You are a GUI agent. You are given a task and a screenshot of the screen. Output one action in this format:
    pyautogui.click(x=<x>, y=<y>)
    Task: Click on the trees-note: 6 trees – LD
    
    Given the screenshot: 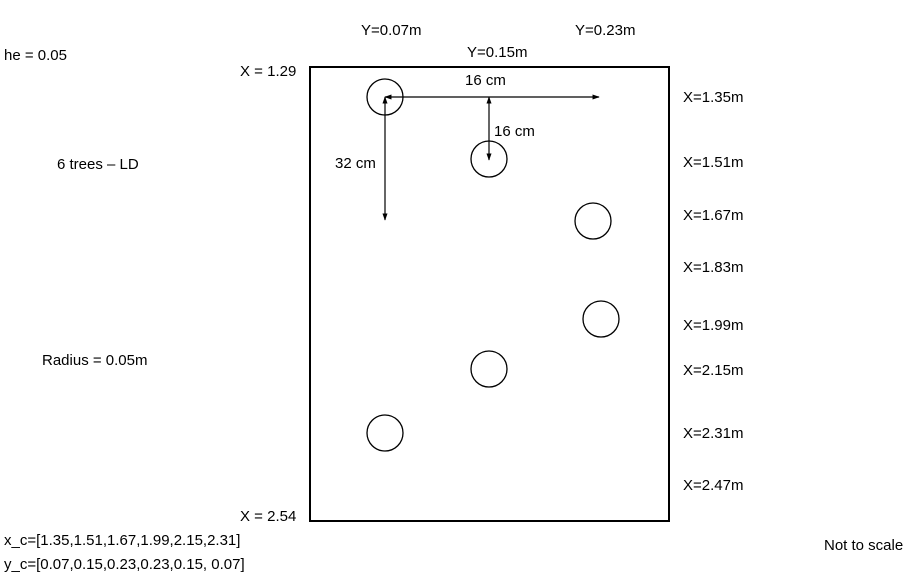 What is the action you would take?
    pyautogui.click(x=98, y=164)
    